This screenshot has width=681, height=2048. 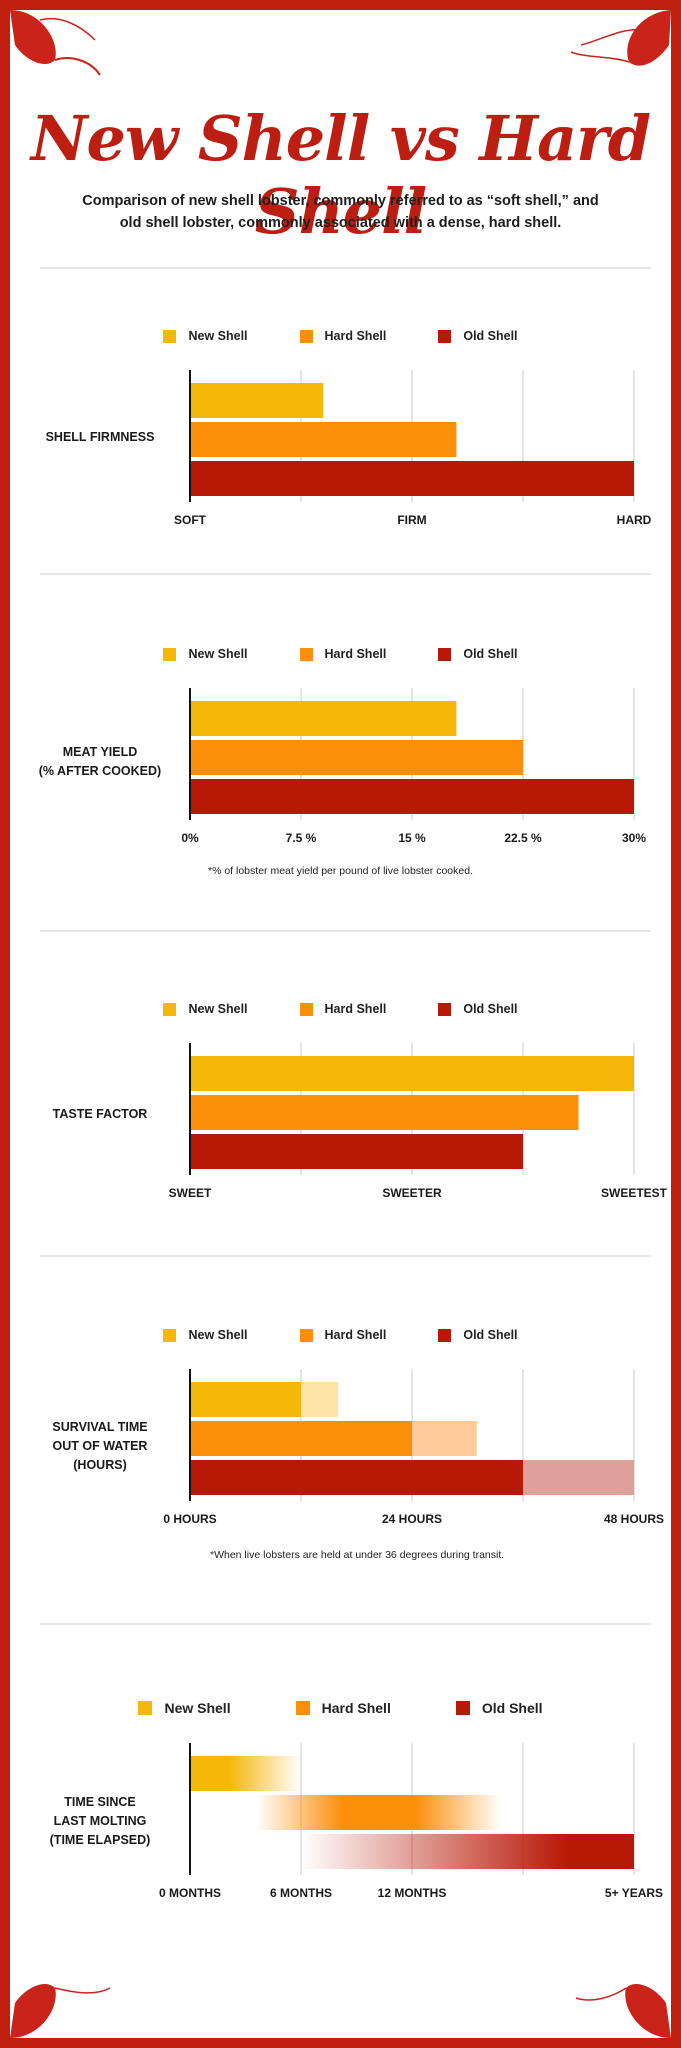 I want to click on chart-meat-yield: 0% 7.5 % 15 % 22.5 % 30%, so click(x=413, y=766).